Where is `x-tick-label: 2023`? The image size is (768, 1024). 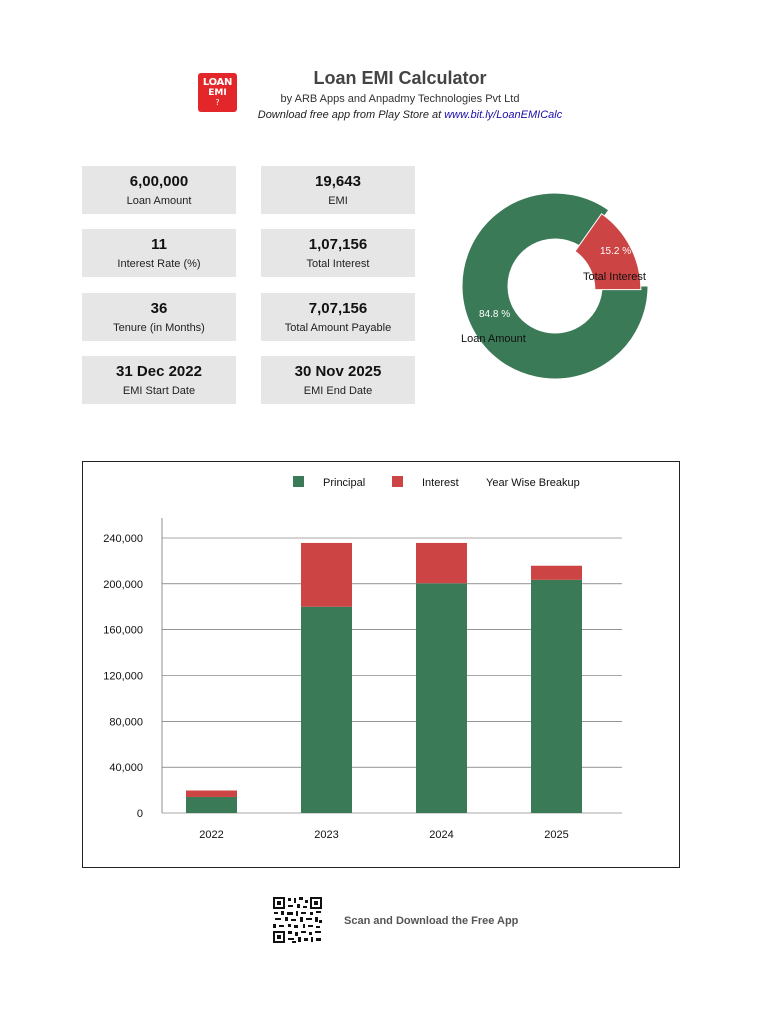 x-tick-label: 2023 is located at coordinates (326, 835).